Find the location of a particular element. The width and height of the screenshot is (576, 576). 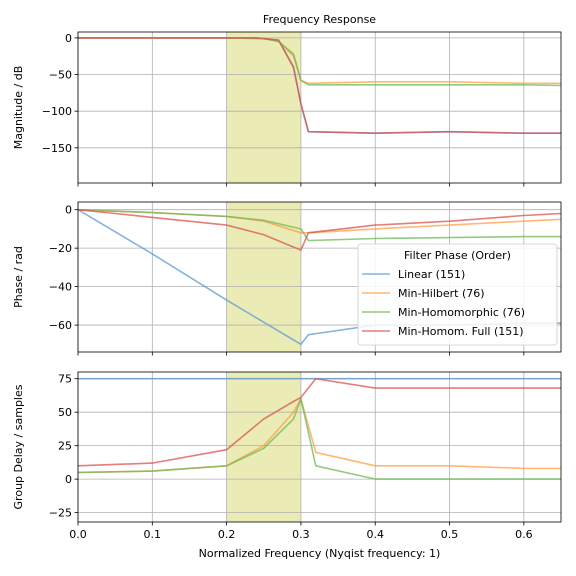

legend-entry: Min-Homom. Full (151) is located at coordinates (461, 331).